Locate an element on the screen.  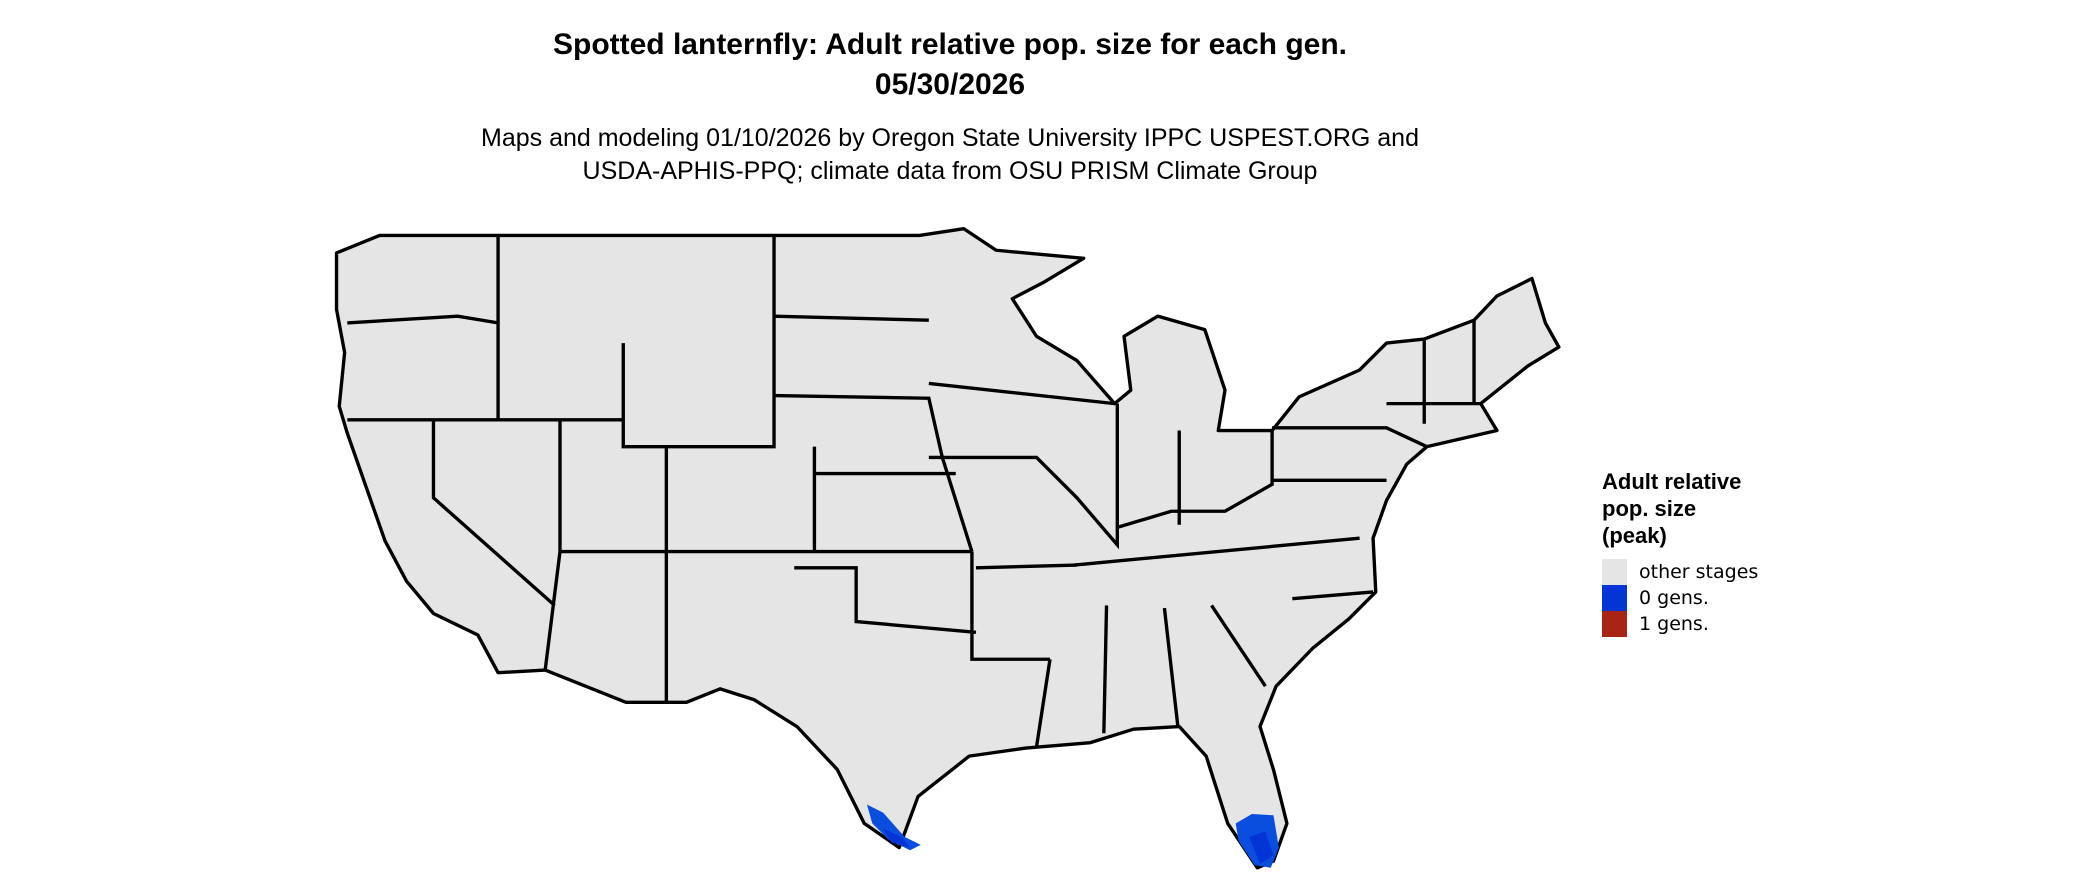
legend-label: 0 gens. is located at coordinates (1674, 598).